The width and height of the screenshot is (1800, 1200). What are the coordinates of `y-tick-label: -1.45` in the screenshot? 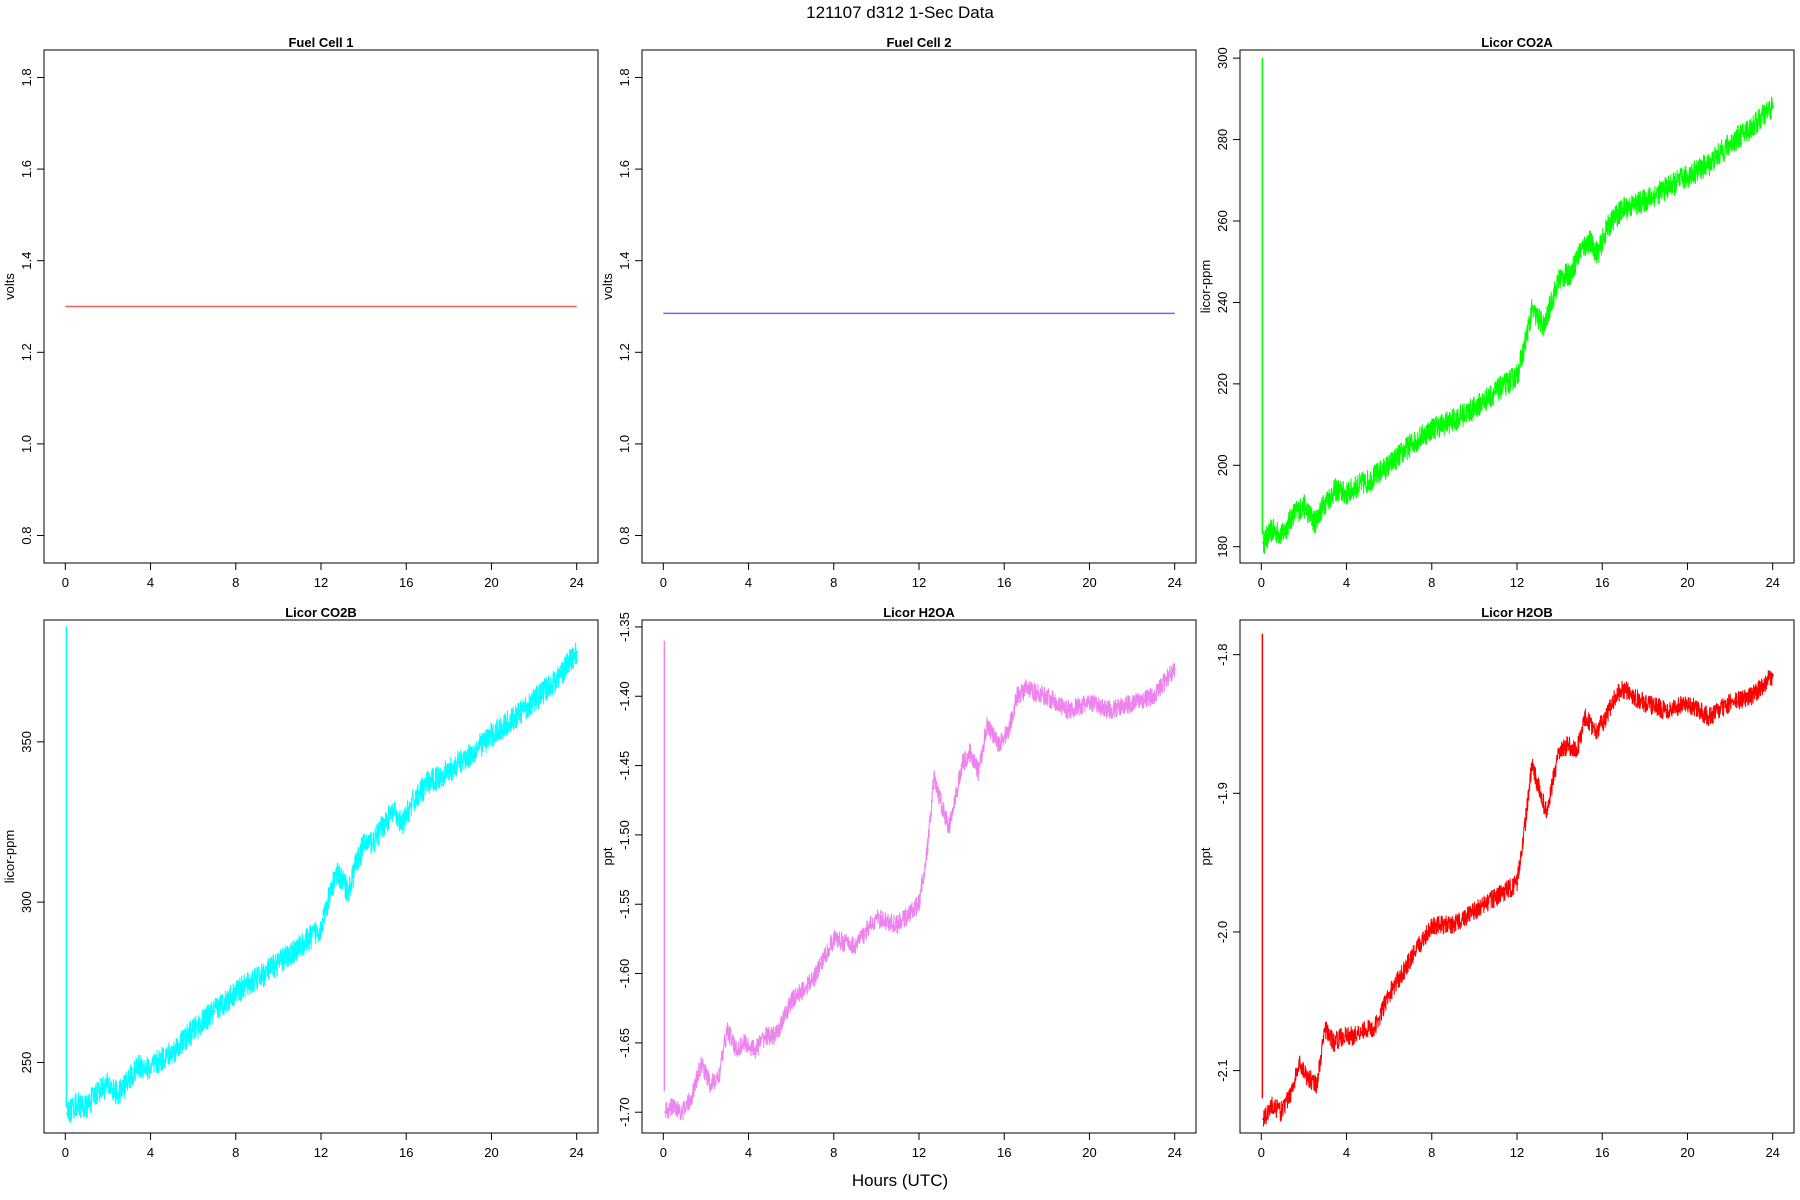 It's located at (624, 766).